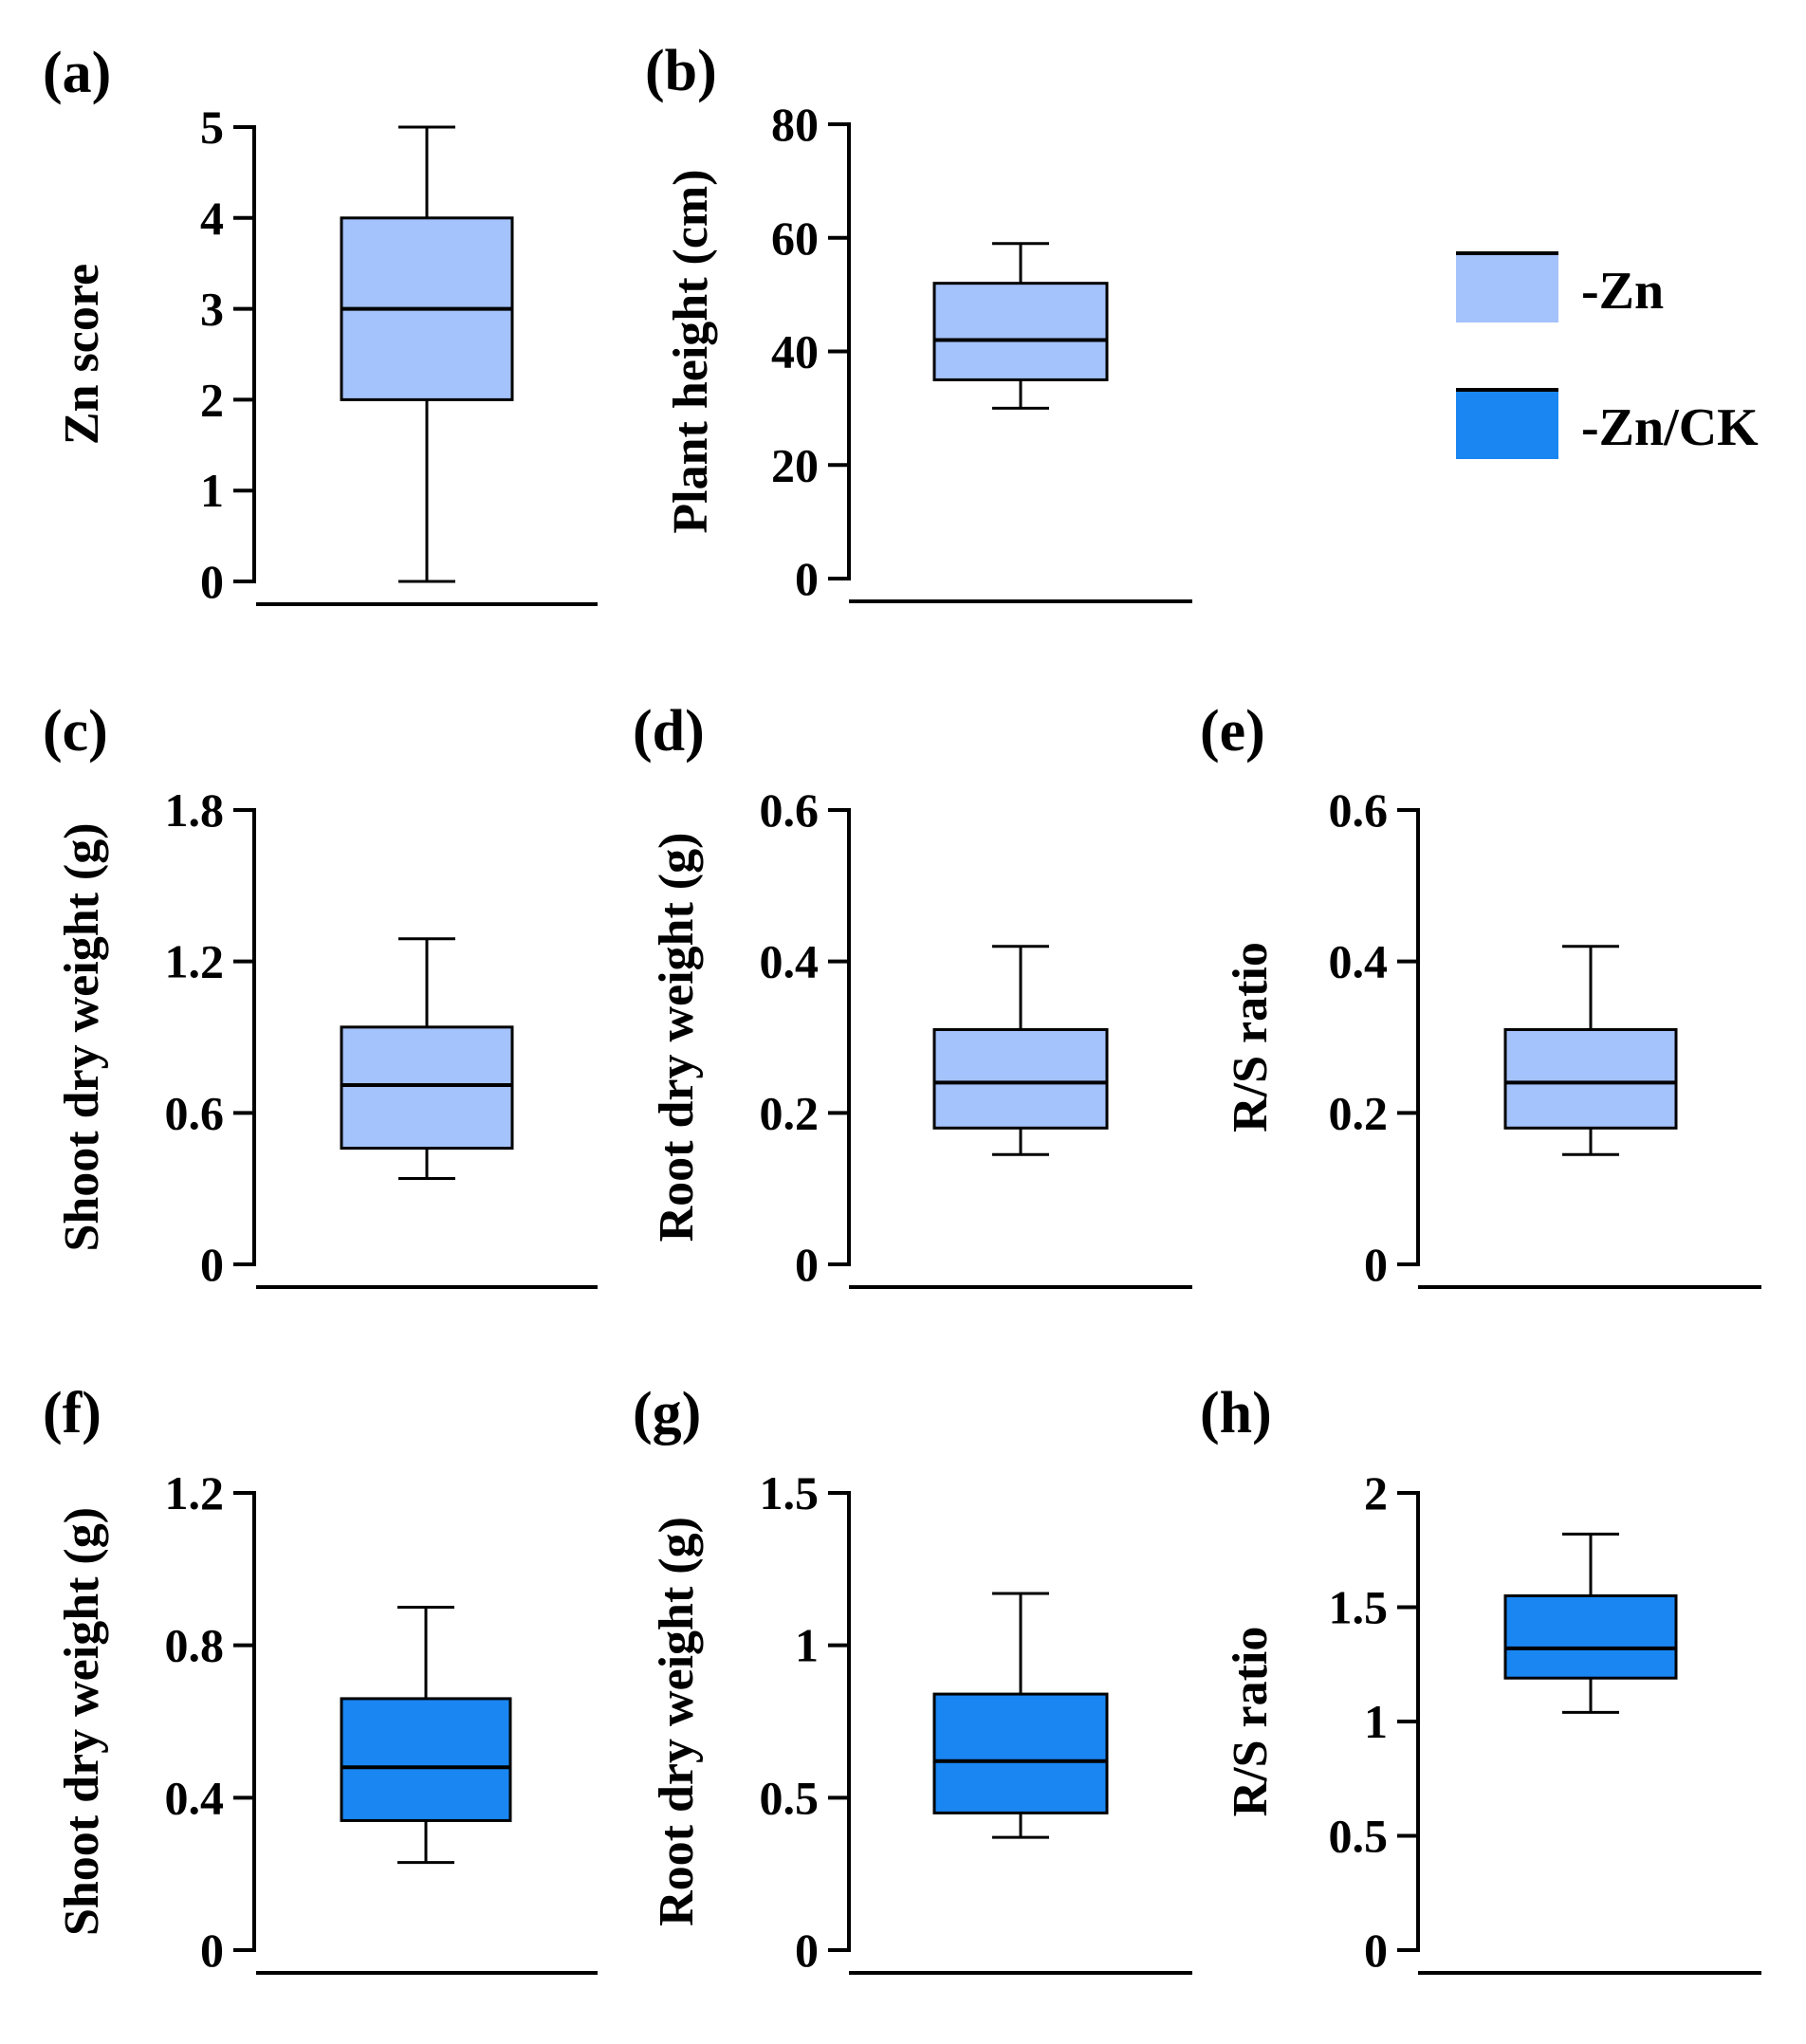 The width and height of the screenshot is (1806, 2044). Describe the element at coordinates (320, 1679) in the screenshot. I see `panel-f: (f) 0 0.4 0.8 1.2 Shoot dry weight (g)` at that location.